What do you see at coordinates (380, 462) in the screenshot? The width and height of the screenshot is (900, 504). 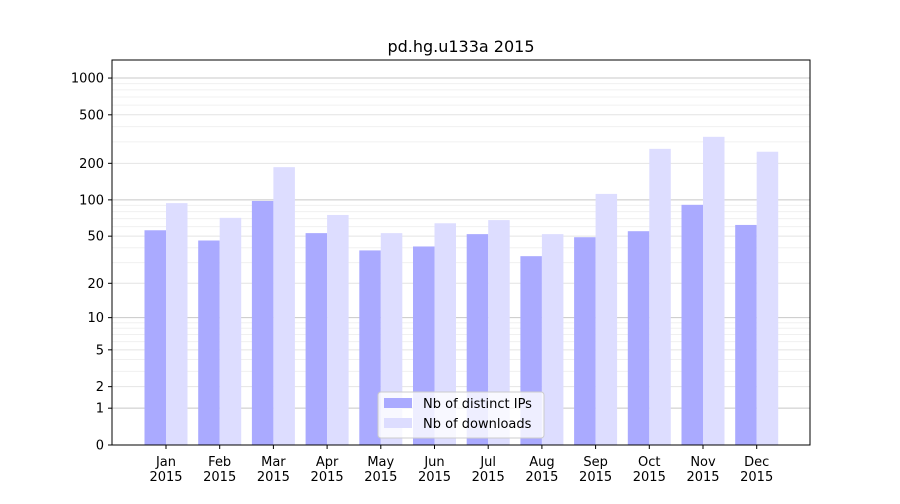 I see `x-tick-label: May` at bounding box center [380, 462].